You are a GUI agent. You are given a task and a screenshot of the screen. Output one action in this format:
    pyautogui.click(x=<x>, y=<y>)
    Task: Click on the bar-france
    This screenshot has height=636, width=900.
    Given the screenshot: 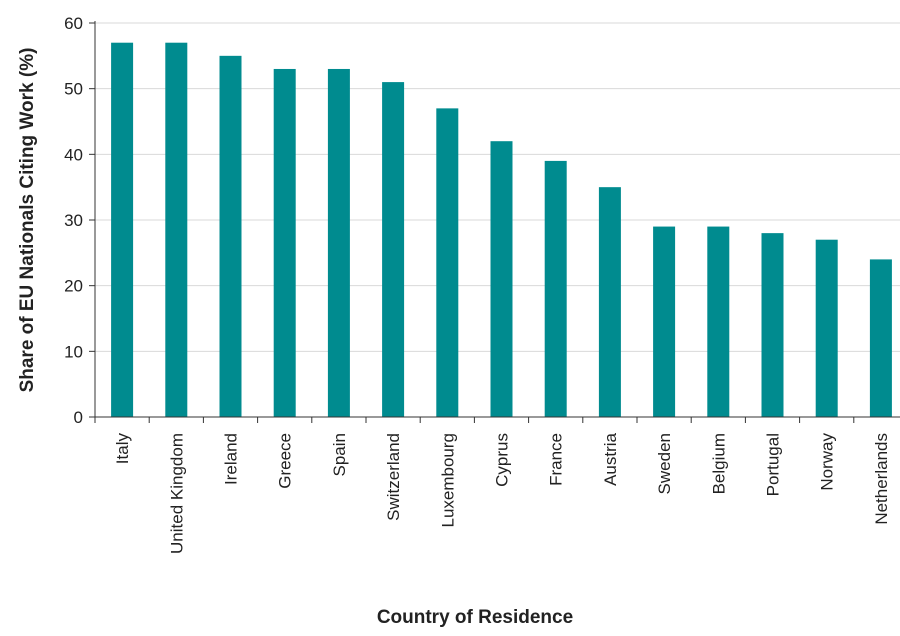 What is the action you would take?
    pyautogui.click(x=555, y=288)
    